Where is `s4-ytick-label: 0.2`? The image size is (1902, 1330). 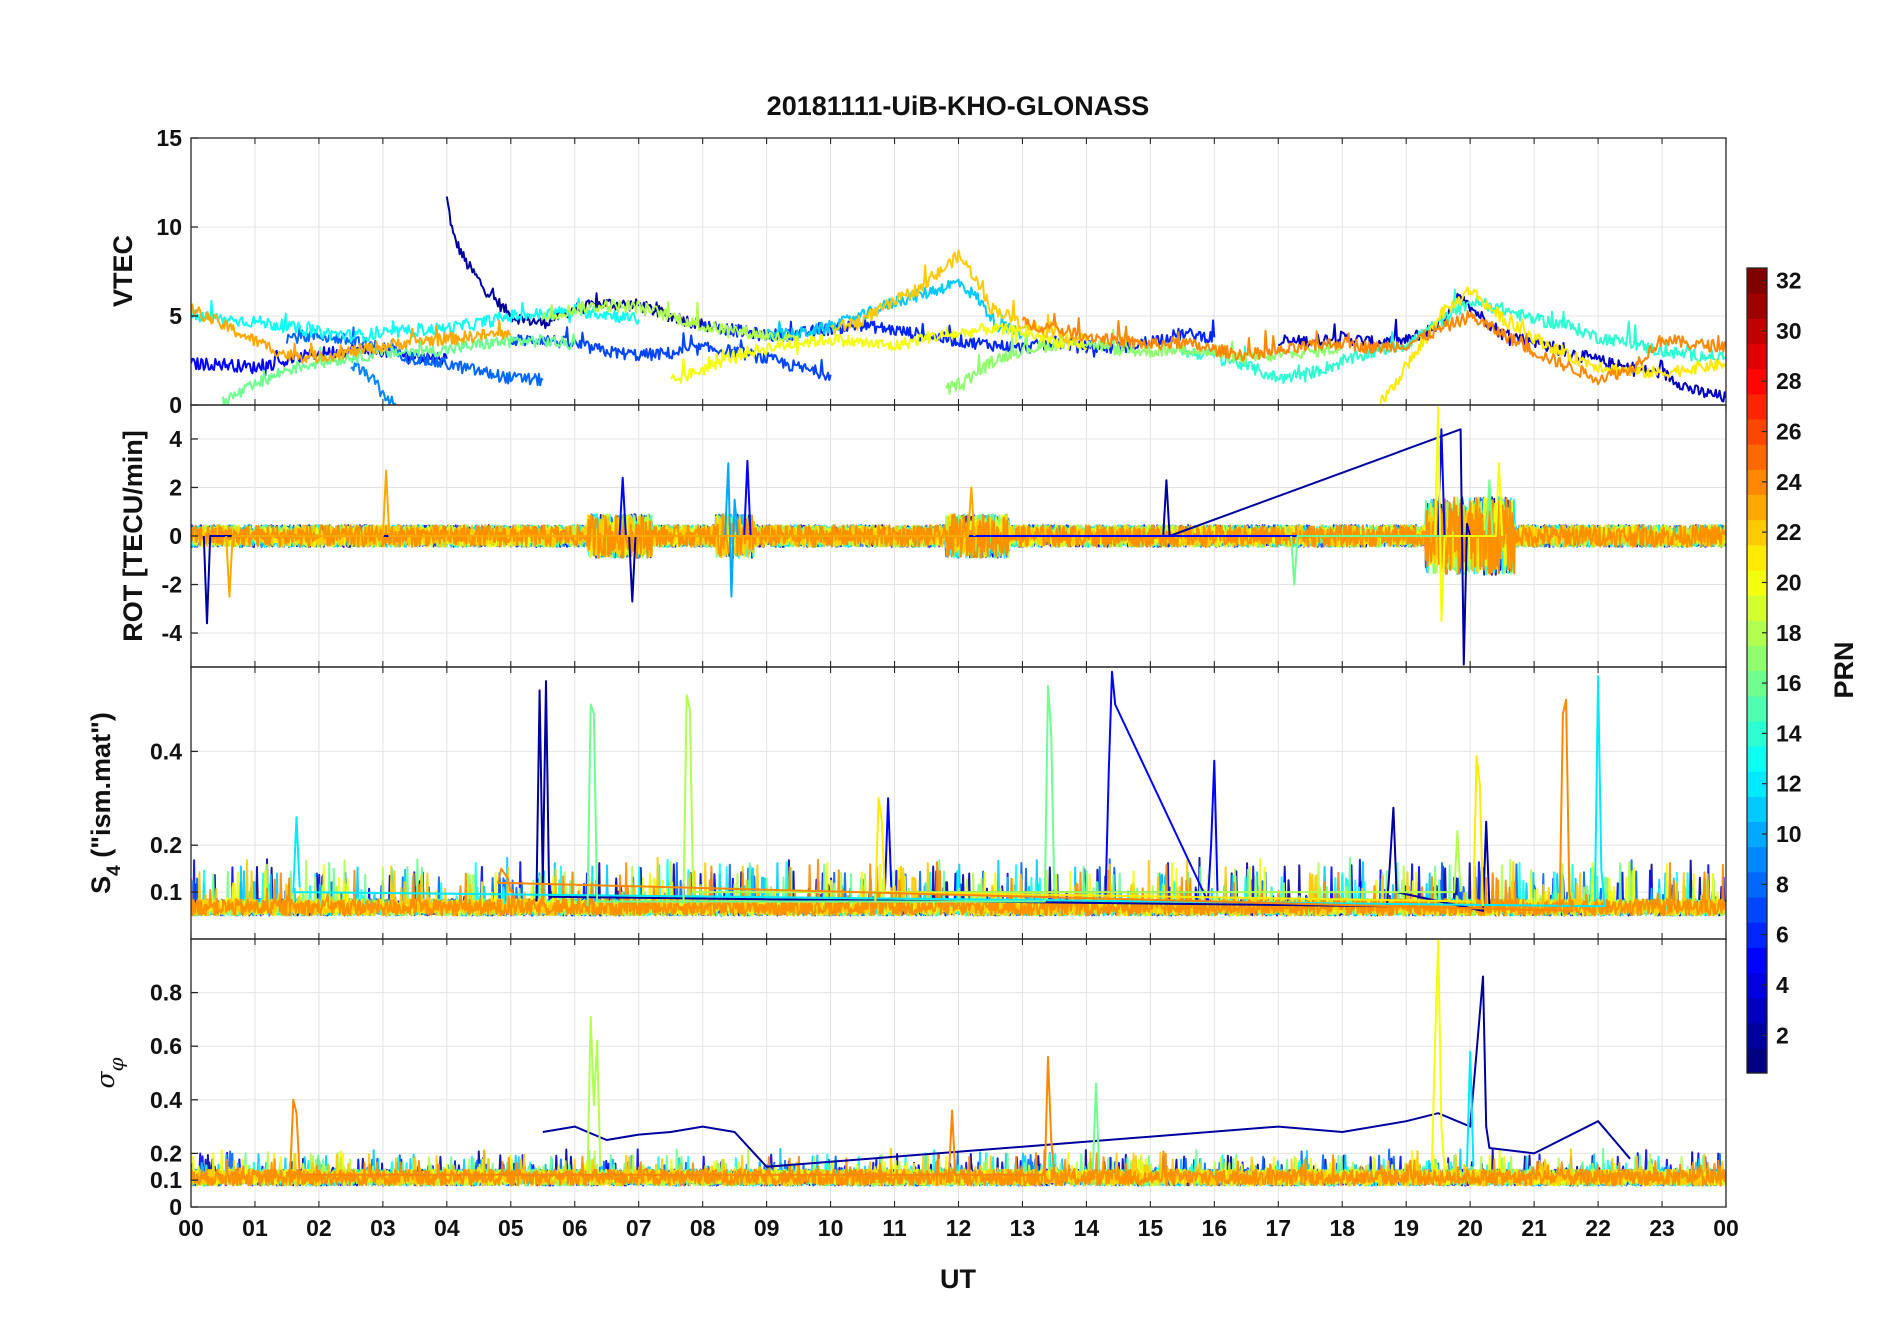
s4-ytick-label: 0.2 is located at coordinates (166, 845).